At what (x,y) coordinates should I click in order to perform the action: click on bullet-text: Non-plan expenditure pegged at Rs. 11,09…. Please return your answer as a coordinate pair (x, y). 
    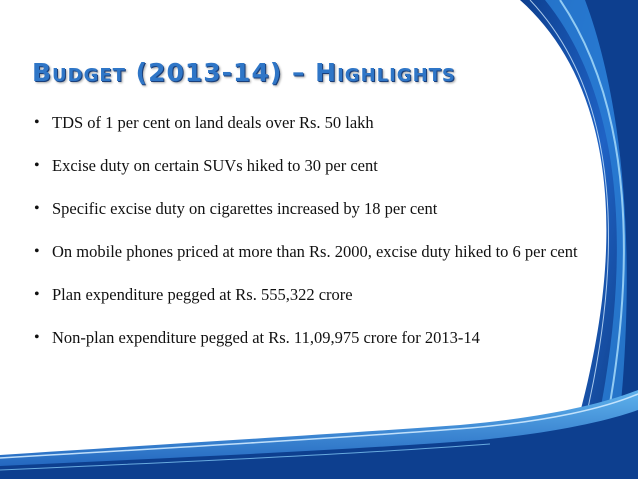
    Looking at the image, I should click on (266, 337).